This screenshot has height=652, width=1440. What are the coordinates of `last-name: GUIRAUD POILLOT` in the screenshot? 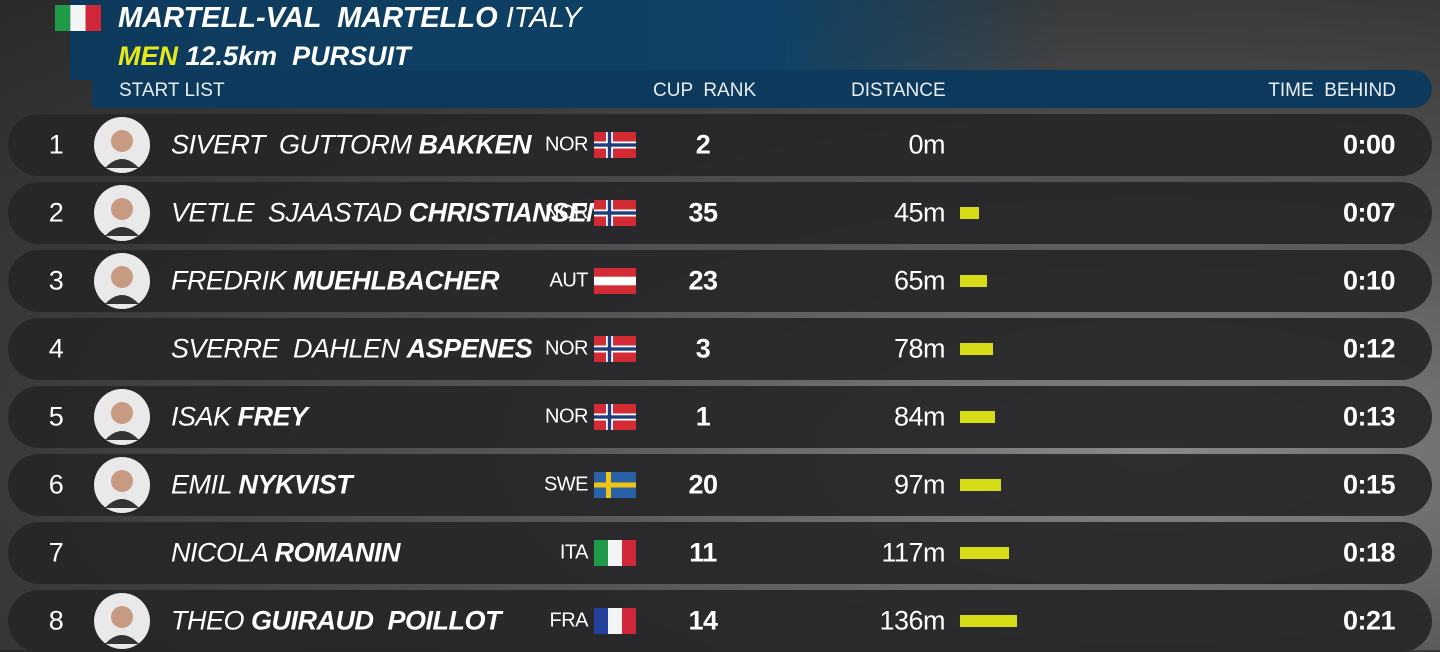 It's located at (376, 620).